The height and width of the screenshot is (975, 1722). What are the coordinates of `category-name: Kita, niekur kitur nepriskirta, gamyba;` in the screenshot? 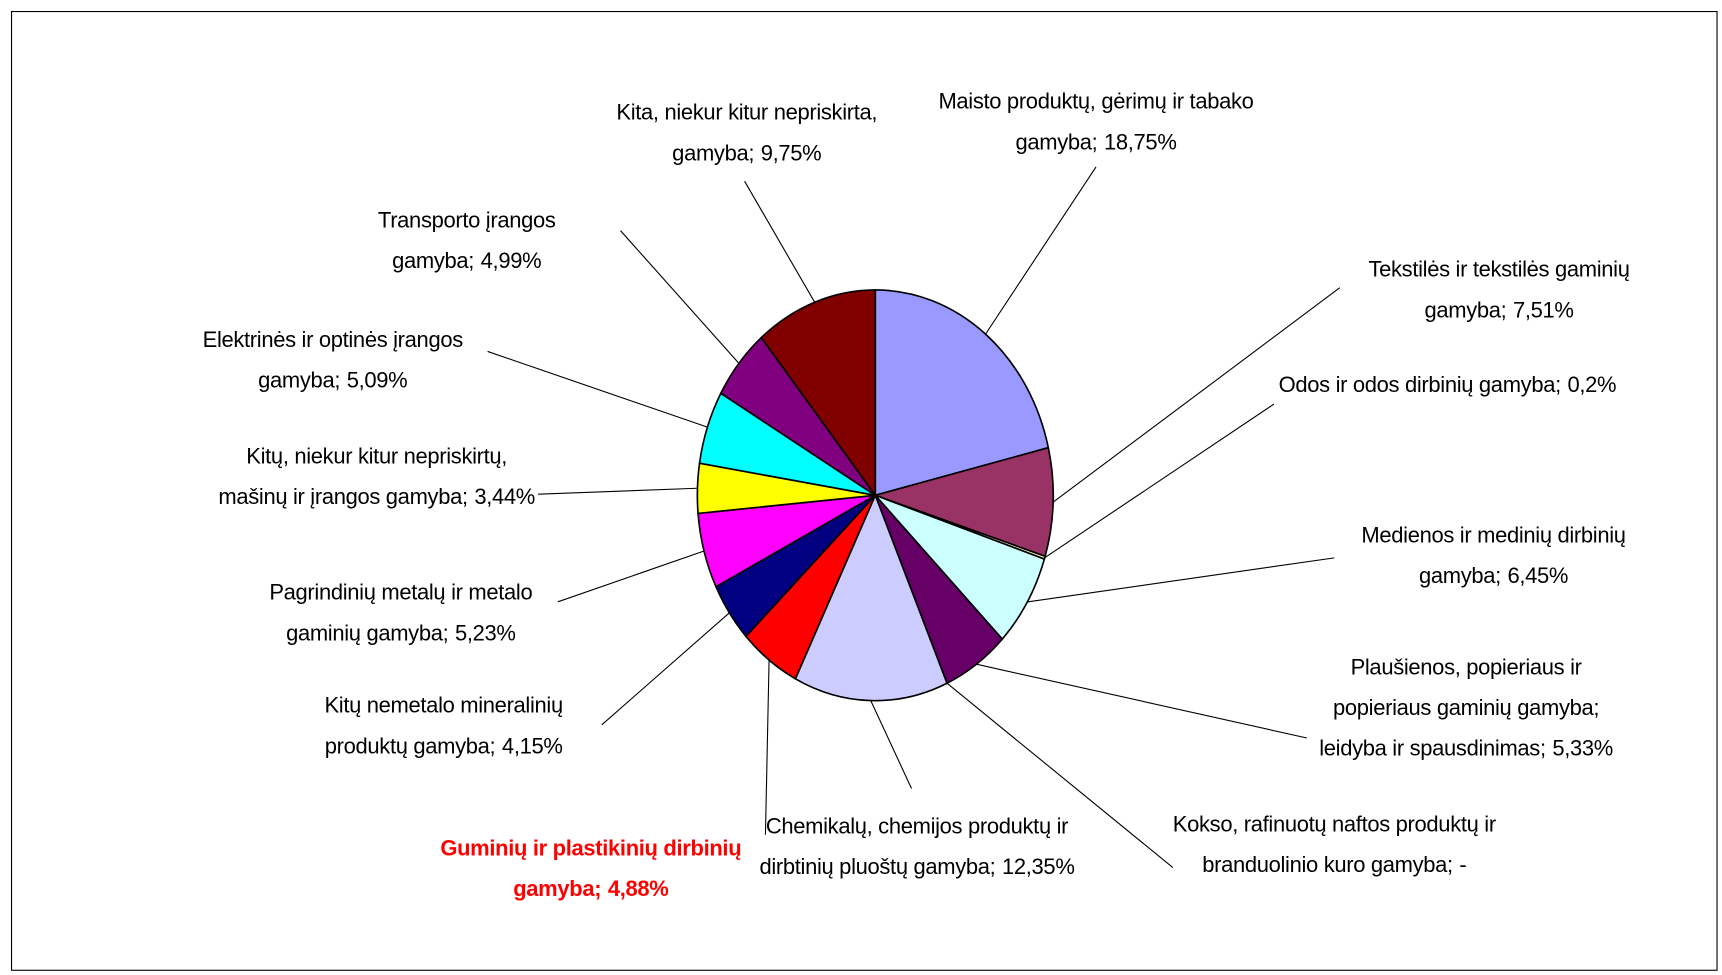 It's located at (747, 133).